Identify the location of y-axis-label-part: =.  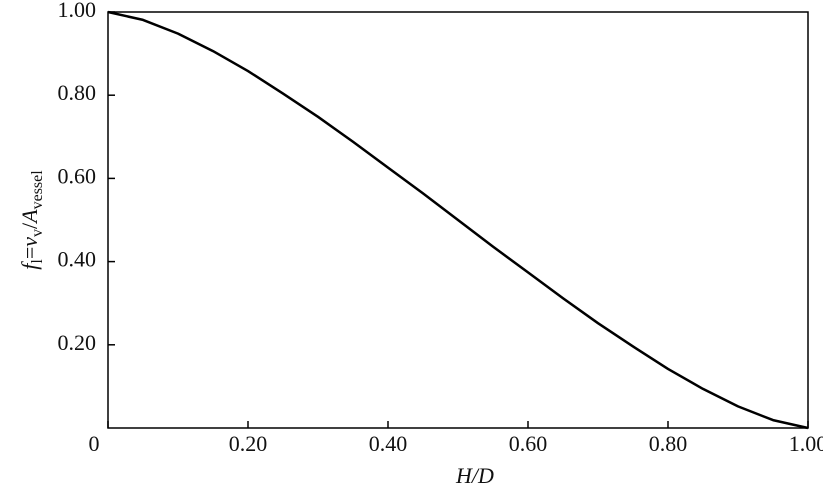
(29, 253).